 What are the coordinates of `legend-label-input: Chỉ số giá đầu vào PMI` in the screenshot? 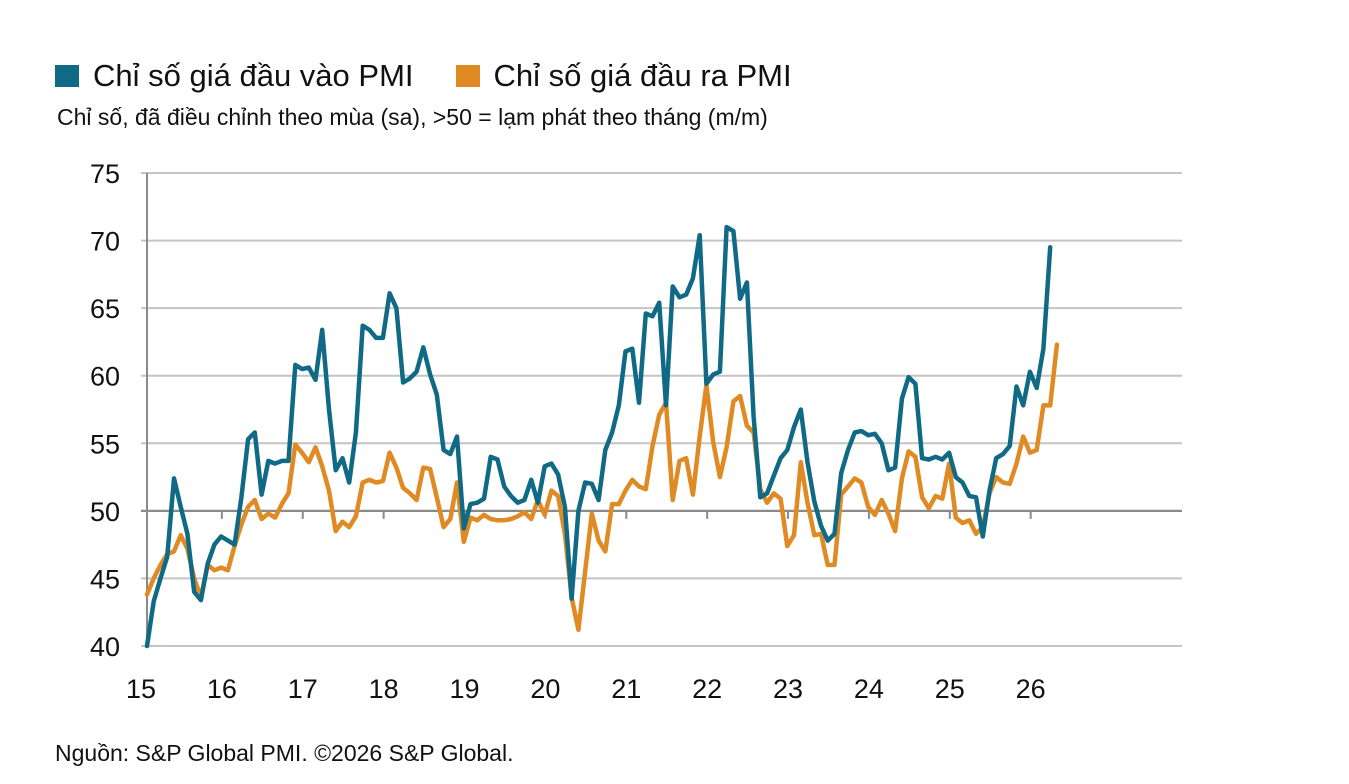 It's located at (253, 75).